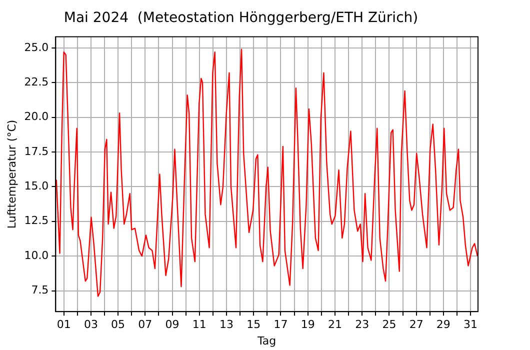  Describe the element at coordinates (281, 325) in the screenshot. I see `x-tick-label: 17` at that location.